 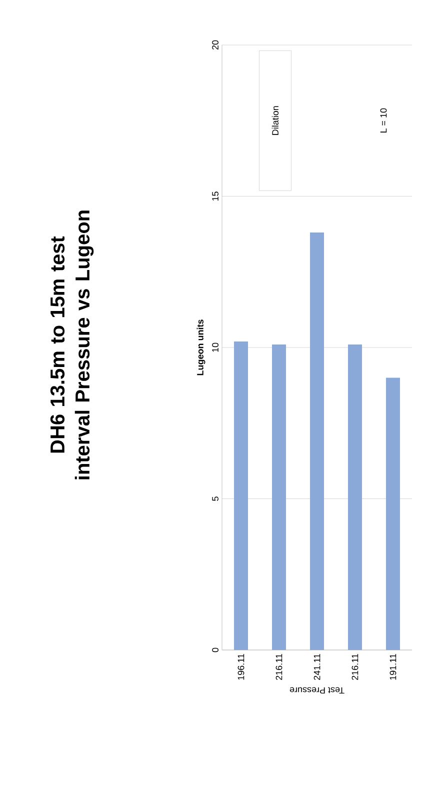 I want to click on y-axis-title: Lugeon units, so click(x=201, y=348).